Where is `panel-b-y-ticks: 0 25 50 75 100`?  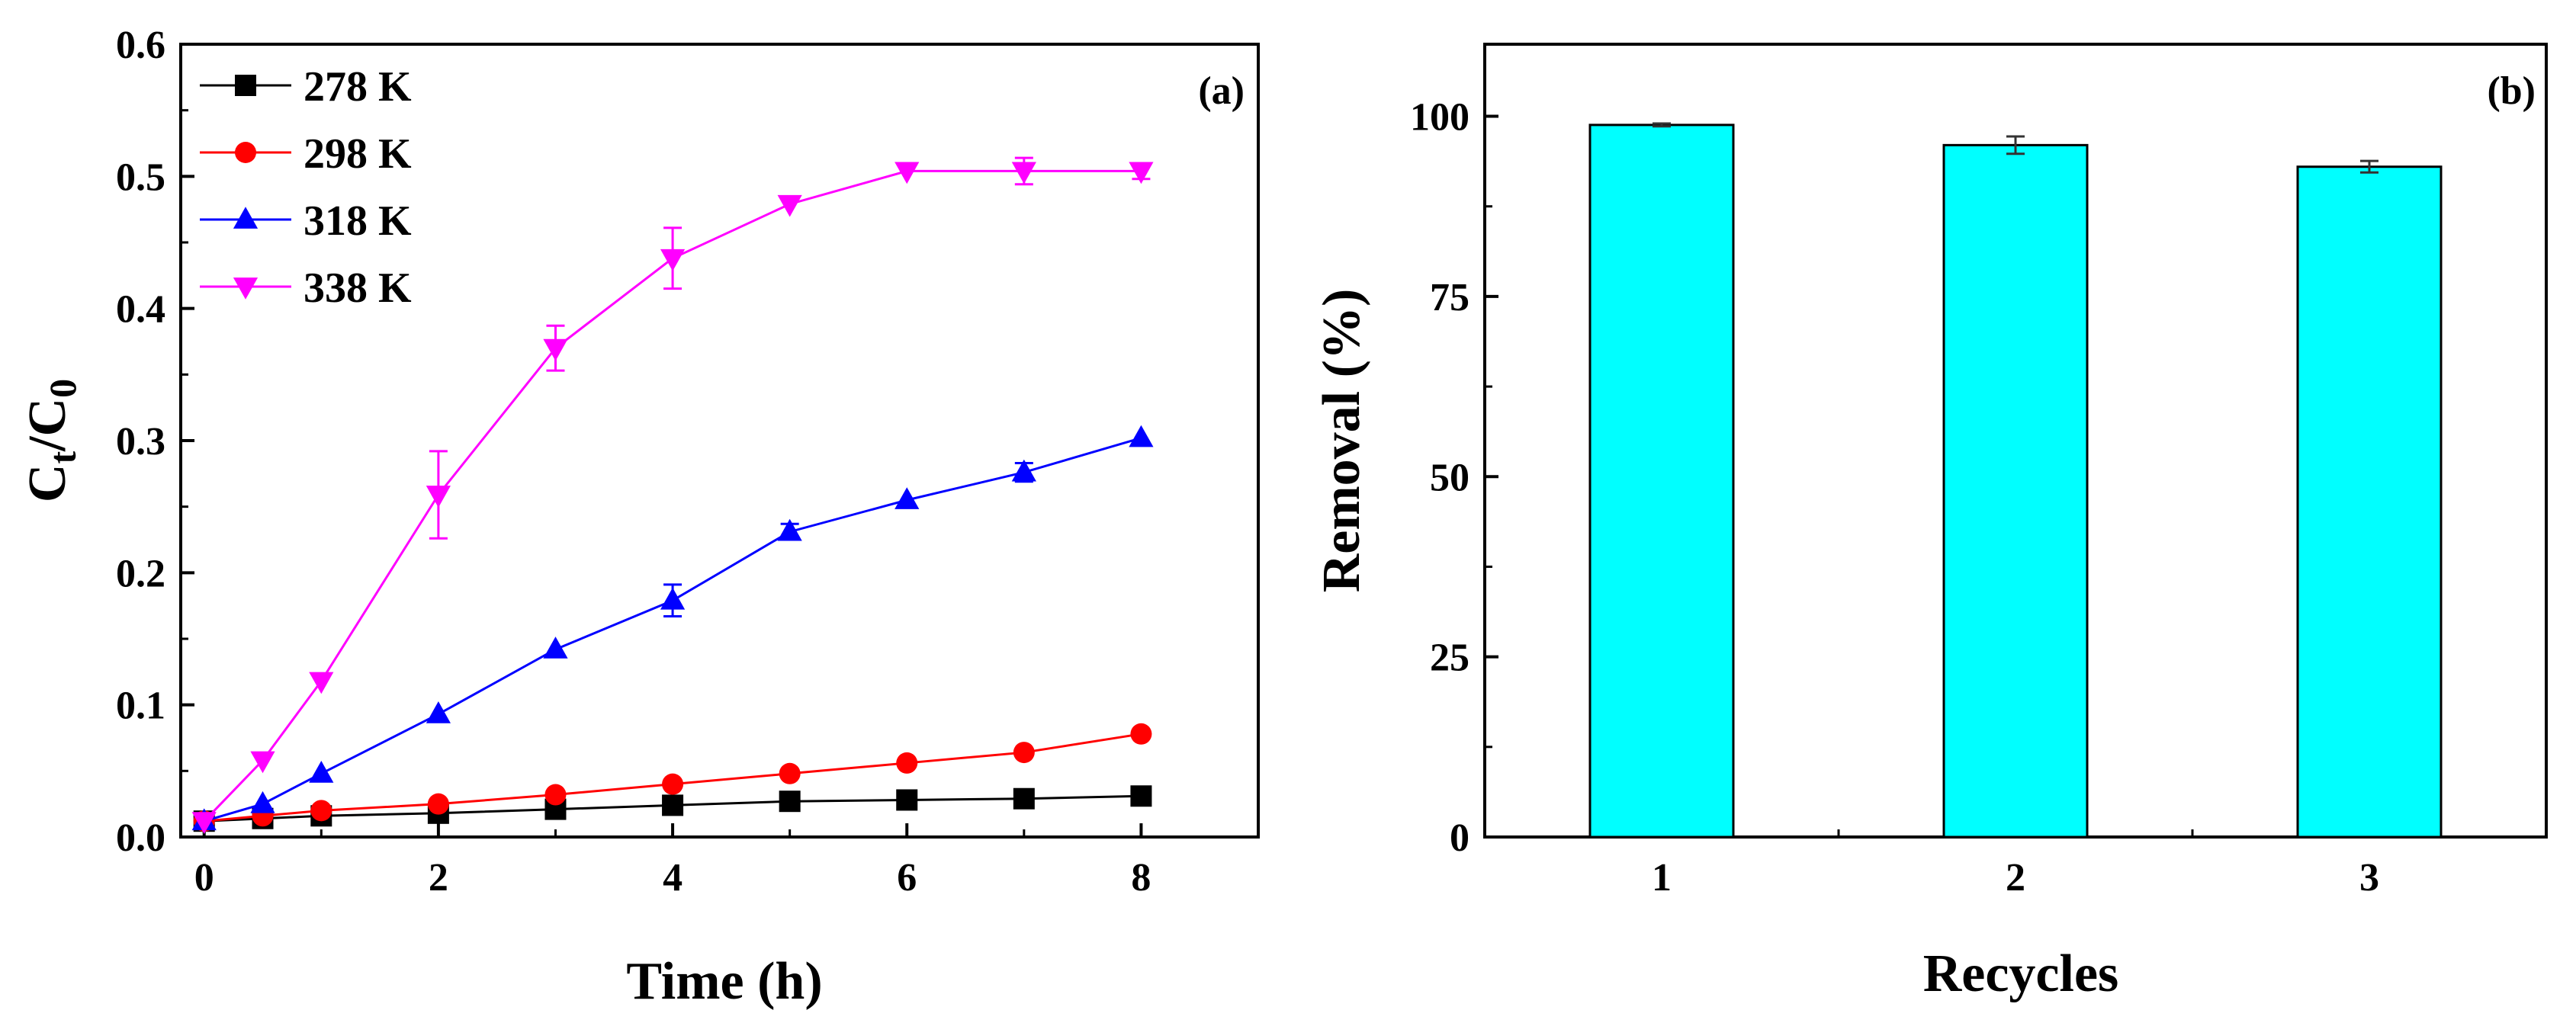
panel-b-y-ticks: 0 25 50 75 100 is located at coordinates (1454, 478).